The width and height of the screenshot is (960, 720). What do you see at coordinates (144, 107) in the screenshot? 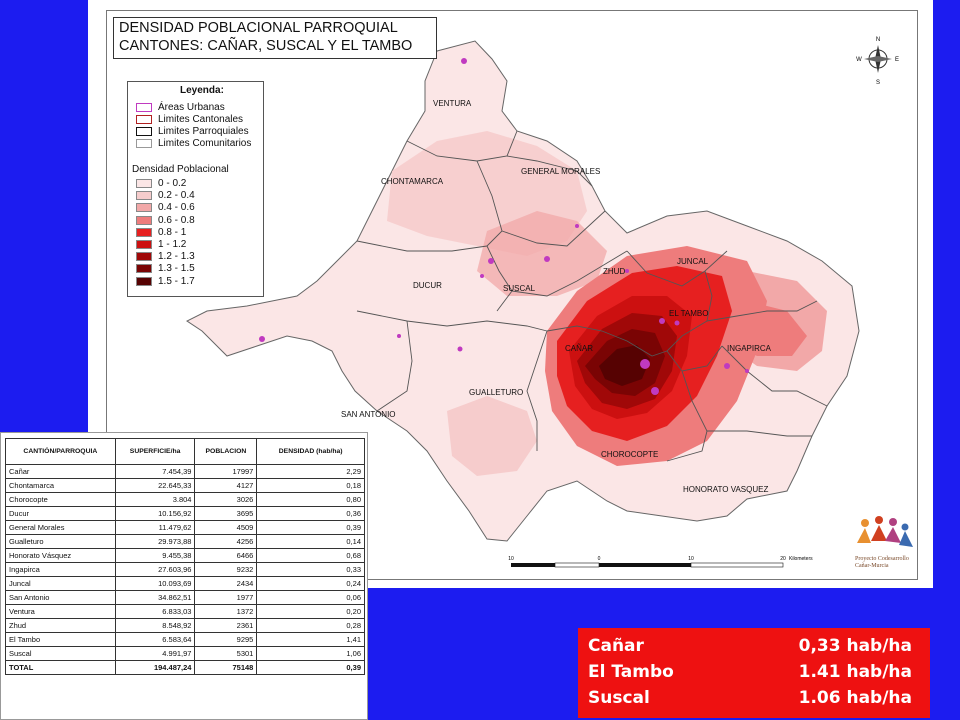
I see `urban-swatch` at bounding box center [144, 107].